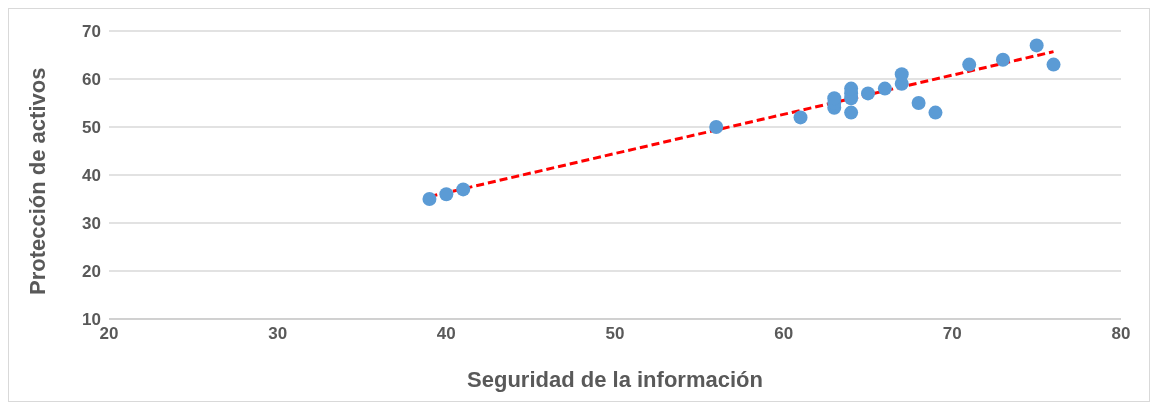  Describe the element at coordinates (1121, 334) in the screenshot. I see `x-tick-label: 80` at that location.